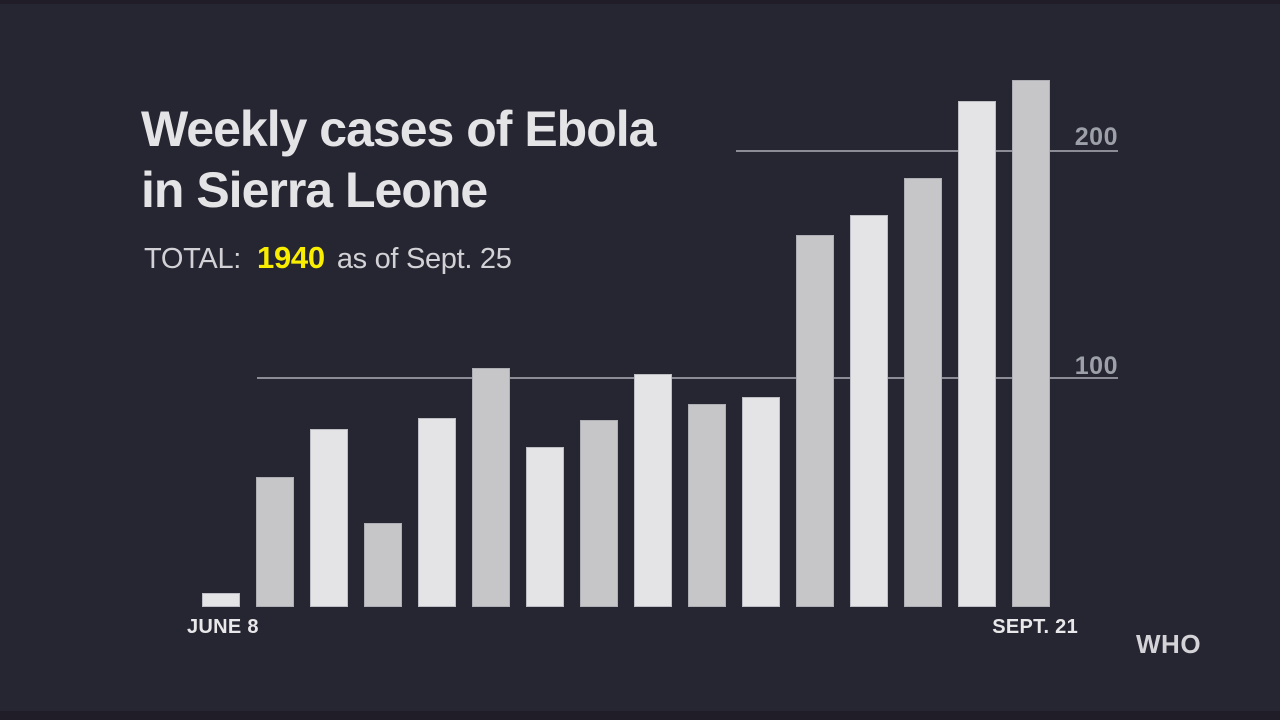 The width and height of the screenshot is (1280, 720). I want to click on letterbox-bottom-strip, so click(640, 715).